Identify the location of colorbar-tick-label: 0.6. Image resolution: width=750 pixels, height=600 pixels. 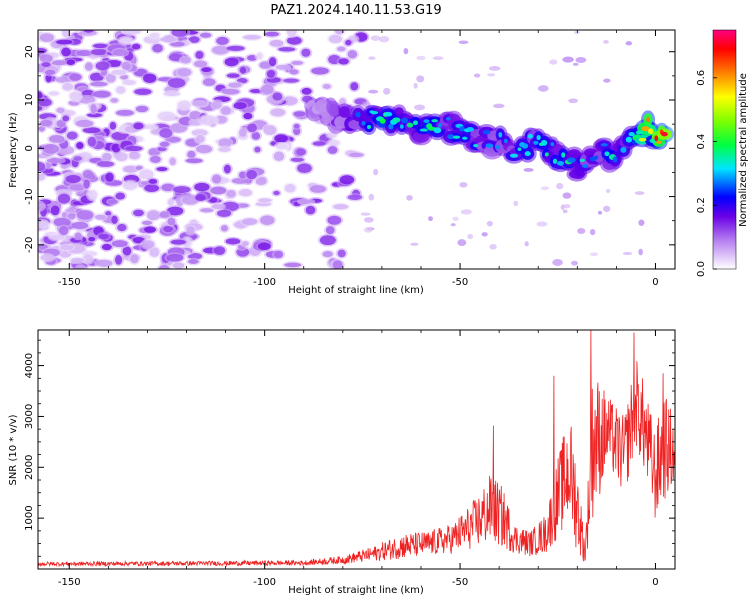
(701, 78).